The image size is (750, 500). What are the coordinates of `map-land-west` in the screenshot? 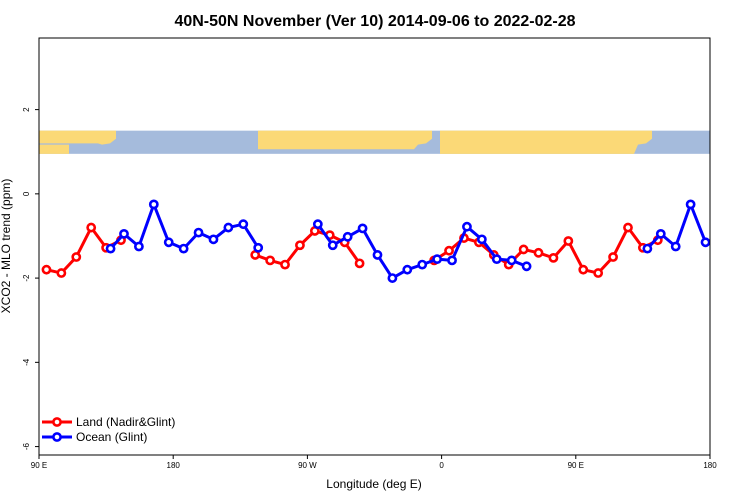 It's located at (54, 149).